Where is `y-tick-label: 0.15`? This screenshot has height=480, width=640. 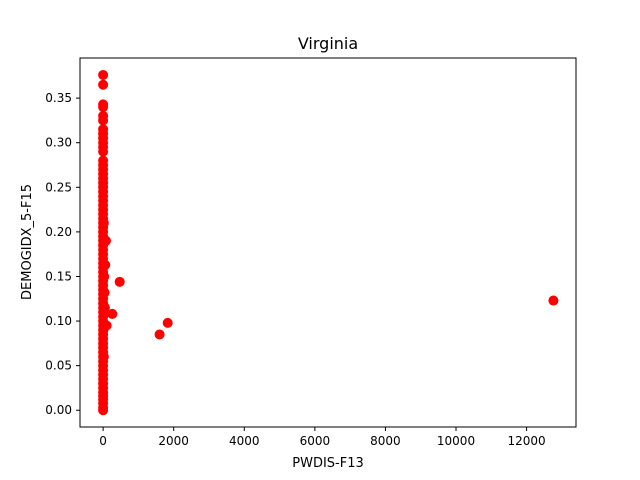 y-tick-label: 0.15 is located at coordinates (58, 276).